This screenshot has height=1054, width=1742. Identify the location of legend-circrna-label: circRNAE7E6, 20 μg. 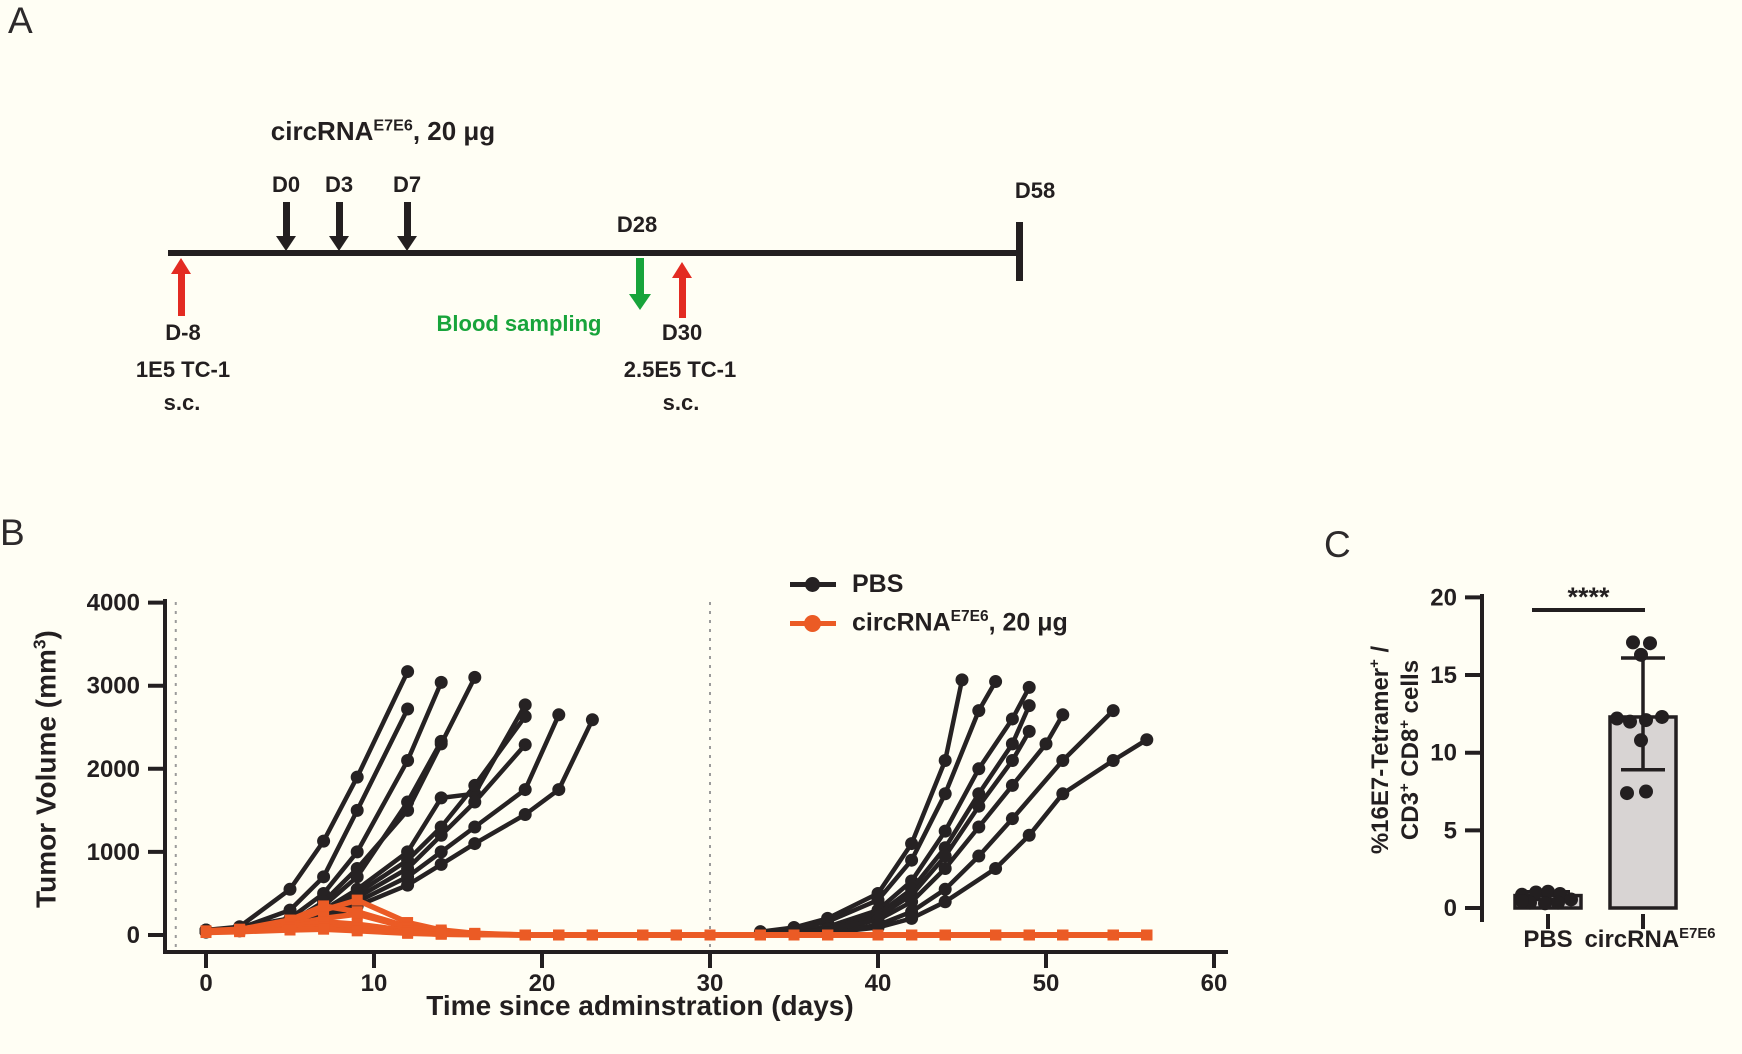
(960, 622).